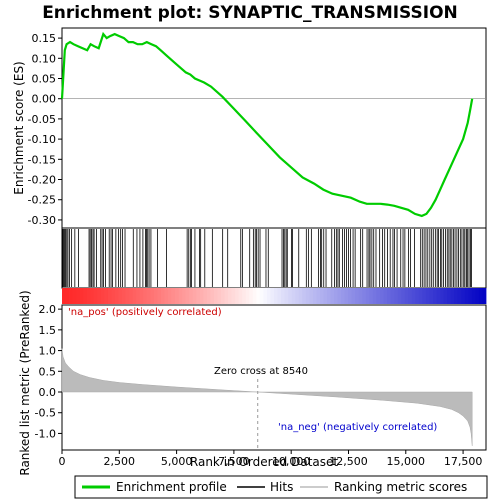 This screenshot has height=500, width=500. What do you see at coordinates (177, 461) in the screenshot?
I see `metric-x-tick-label: 5,000` at bounding box center [177, 461].